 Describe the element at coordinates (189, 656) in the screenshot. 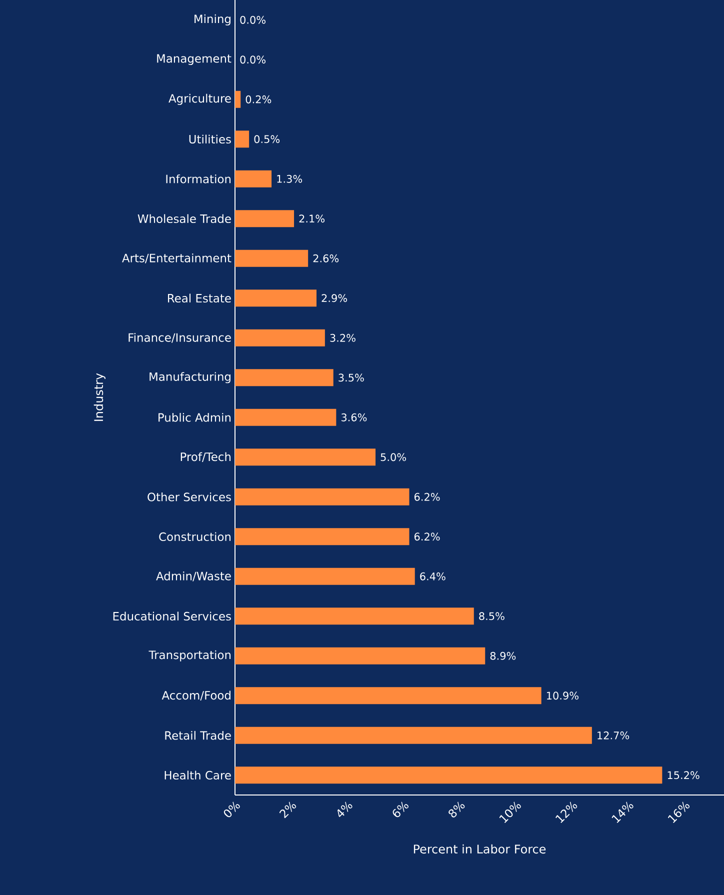

I see `y-tick-label: Transportation` at that location.